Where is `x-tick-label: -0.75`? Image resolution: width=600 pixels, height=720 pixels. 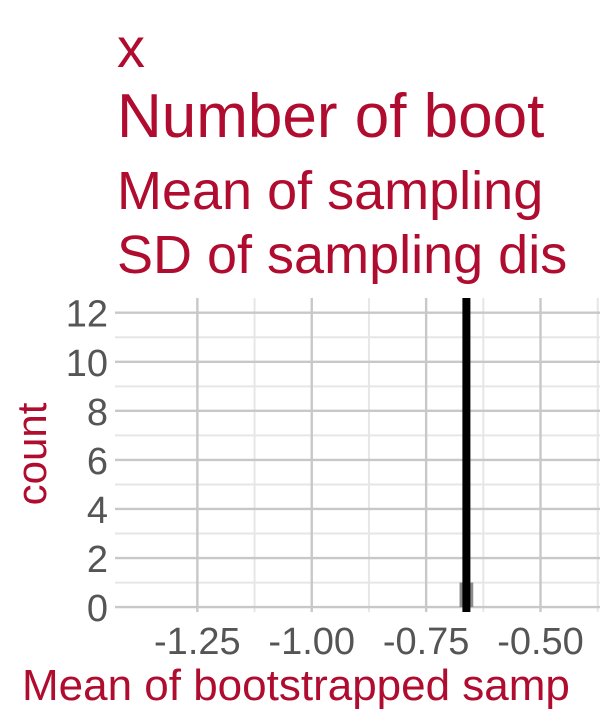
x-tick-label: -0.75 is located at coordinates (426, 642).